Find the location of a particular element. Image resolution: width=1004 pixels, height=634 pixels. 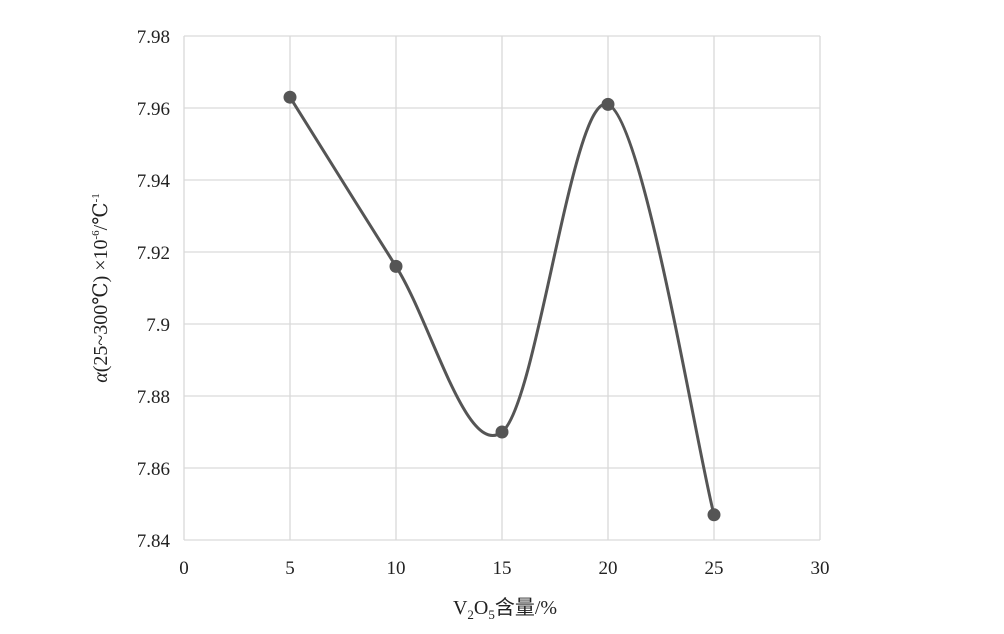

y-axis-title-unit-exp: -1 is located at coordinates (96, 197).